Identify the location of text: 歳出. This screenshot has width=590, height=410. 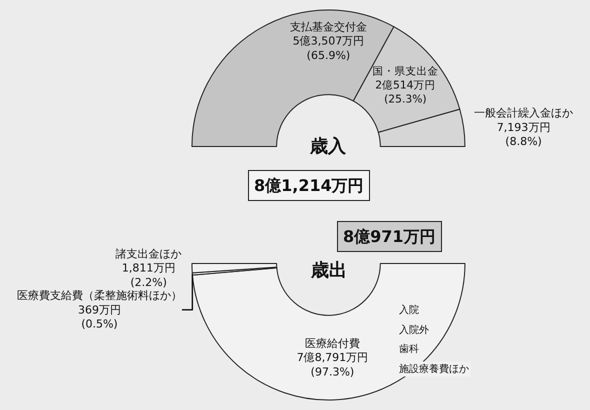
(328, 270).